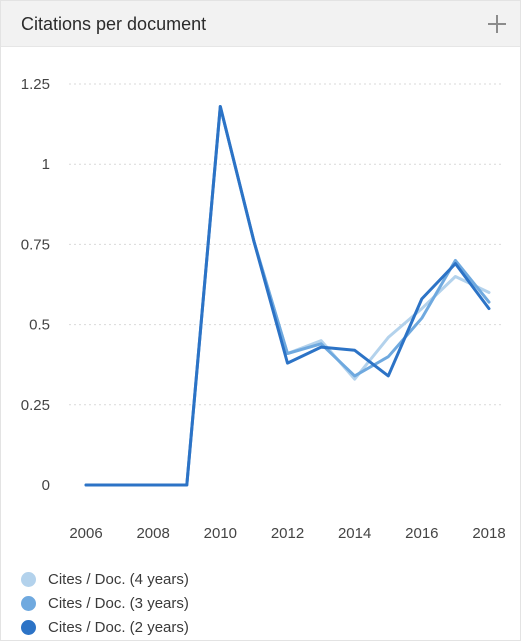 The width and height of the screenshot is (521, 641). I want to click on y-tick-label: 0, so click(46, 485).